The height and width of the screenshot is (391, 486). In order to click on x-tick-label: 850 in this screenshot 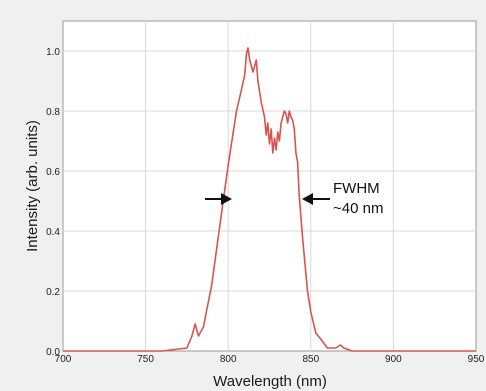, I will do `click(310, 359)`.